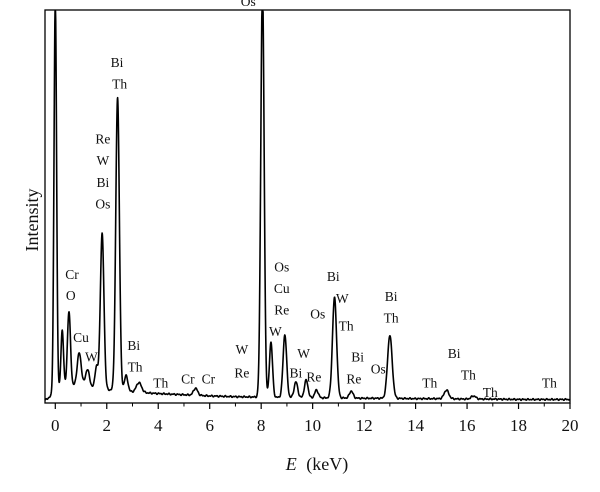  Describe the element at coordinates (416, 425) in the screenshot. I see `x-tick-label: 14` at that location.